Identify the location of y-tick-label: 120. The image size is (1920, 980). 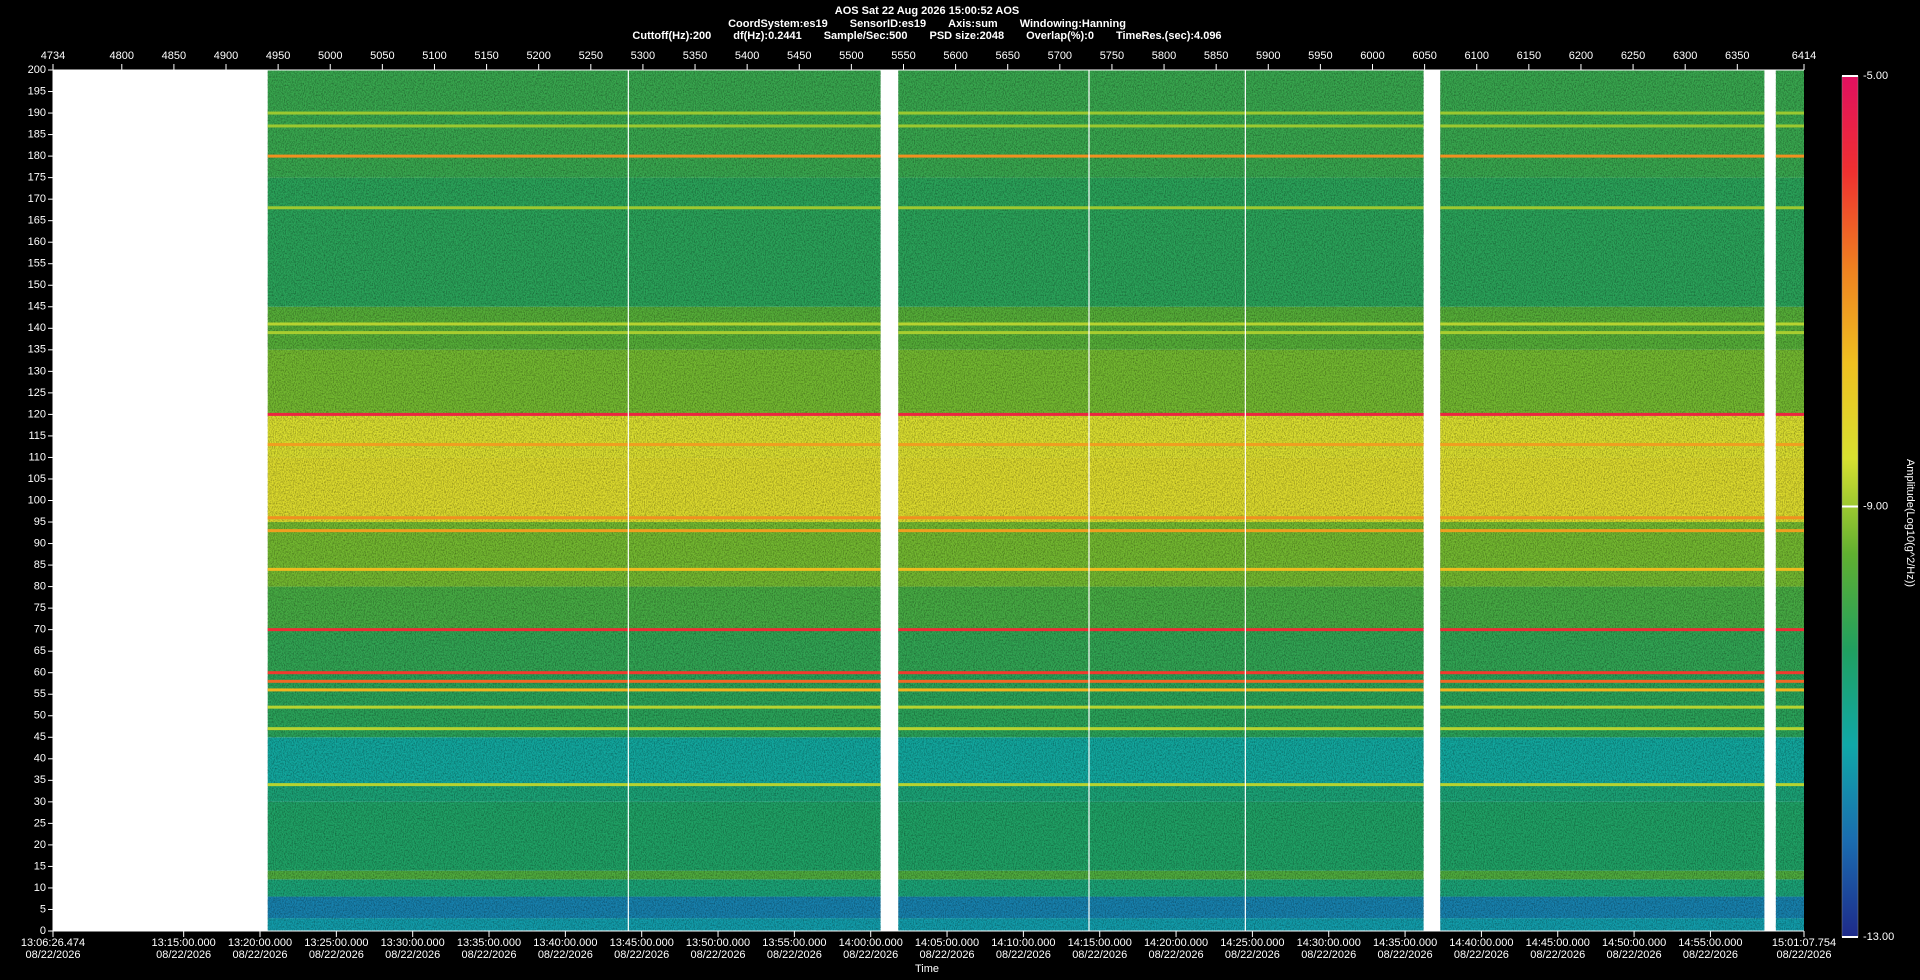
(37, 414).